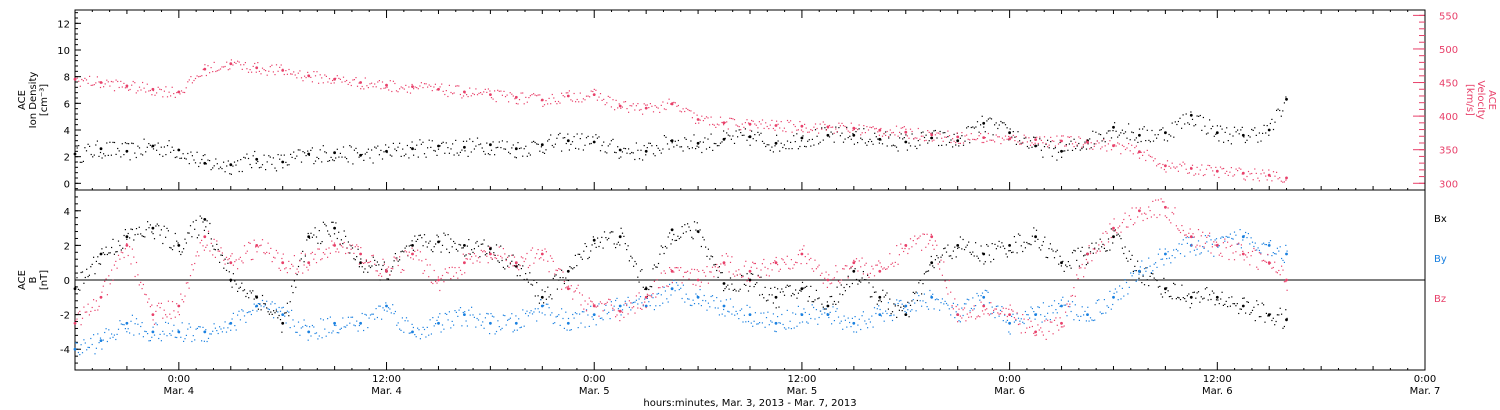 The height and width of the screenshot is (410, 1500). Describe the element at coordinates (594, 379) in the screenshot. I see `x-tick-time: 0:00` at that location.